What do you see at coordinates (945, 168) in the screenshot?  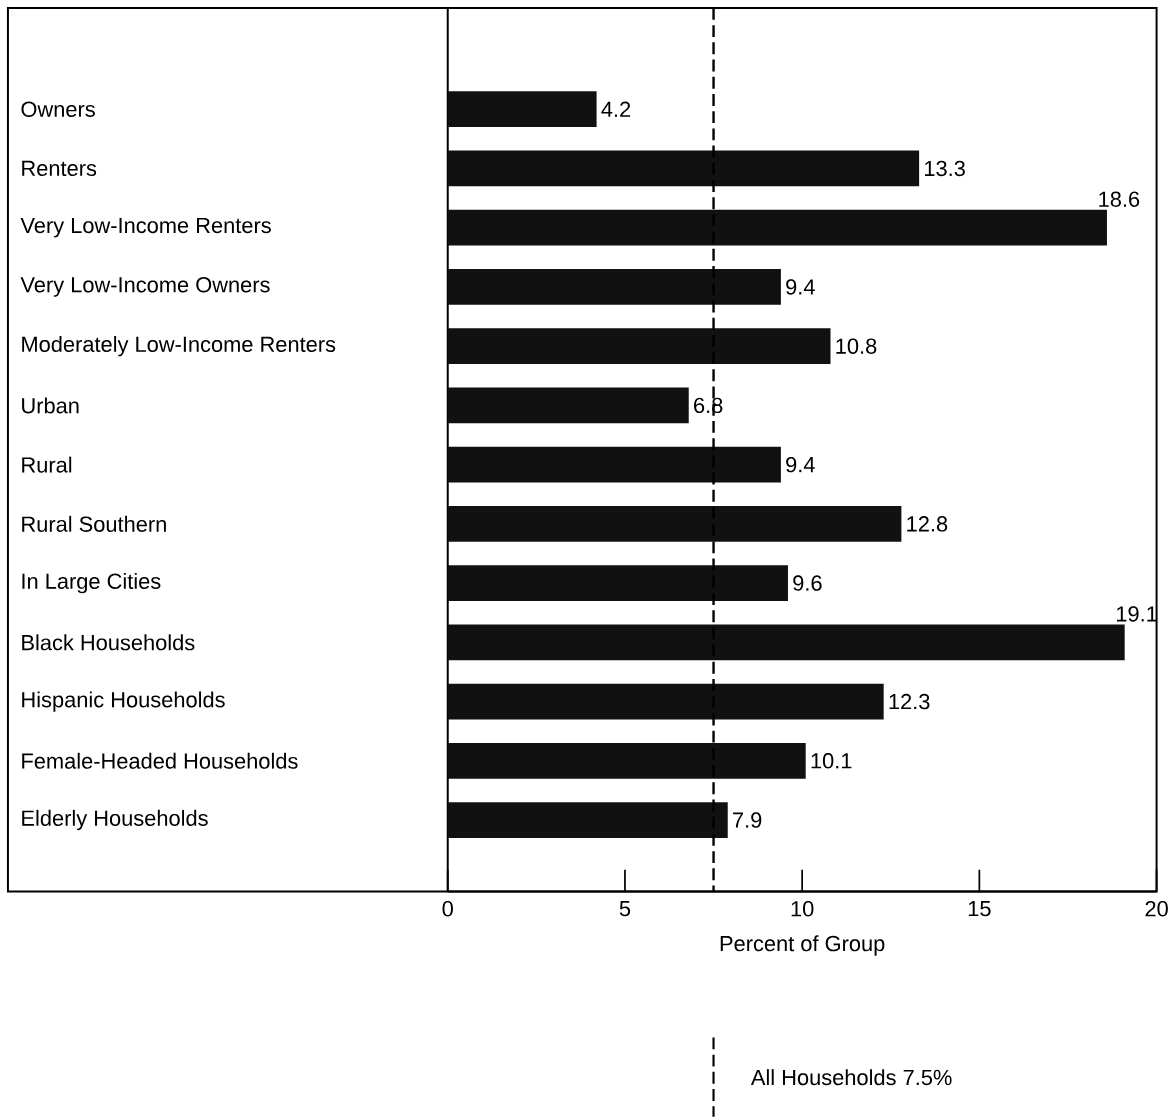 I see `data-label: 13.3` at bounding box center [945, 168].